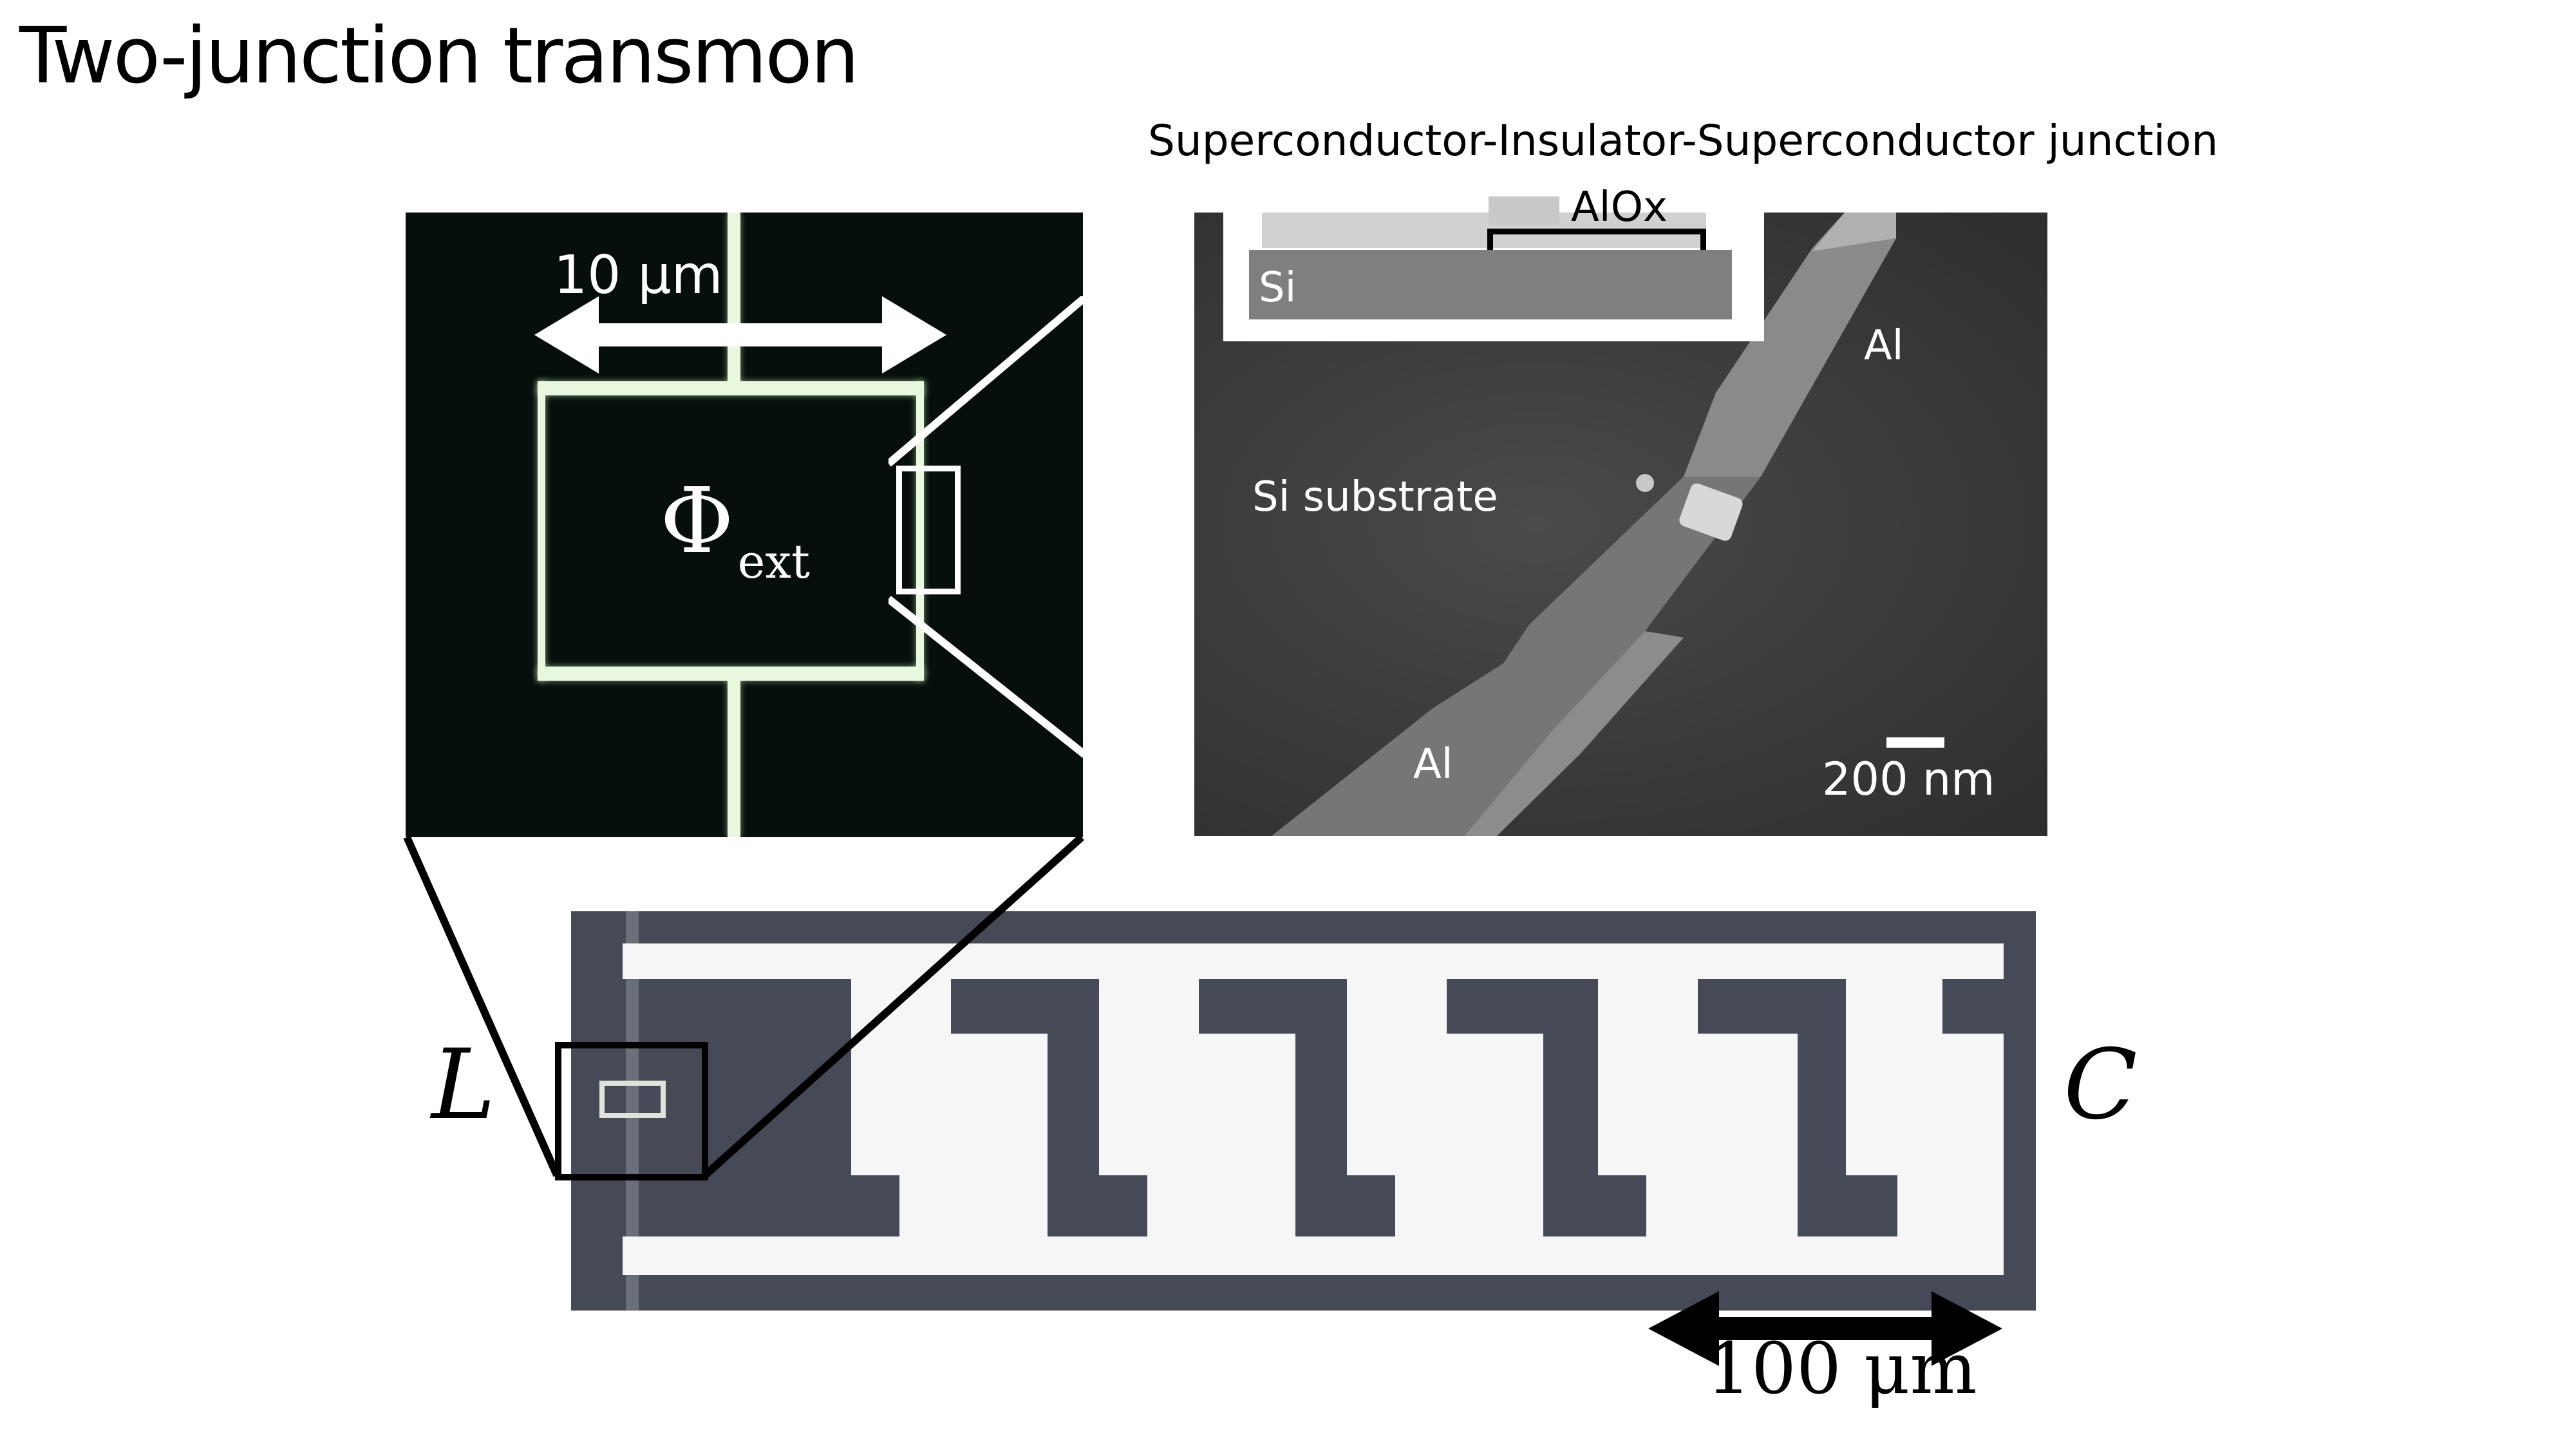 This screenshot has height=1449, width=2576. What do you see at coordinates (1596, 240) in the screenshot?
I see `oxide-bracket` at bounding box center [1596, 240].